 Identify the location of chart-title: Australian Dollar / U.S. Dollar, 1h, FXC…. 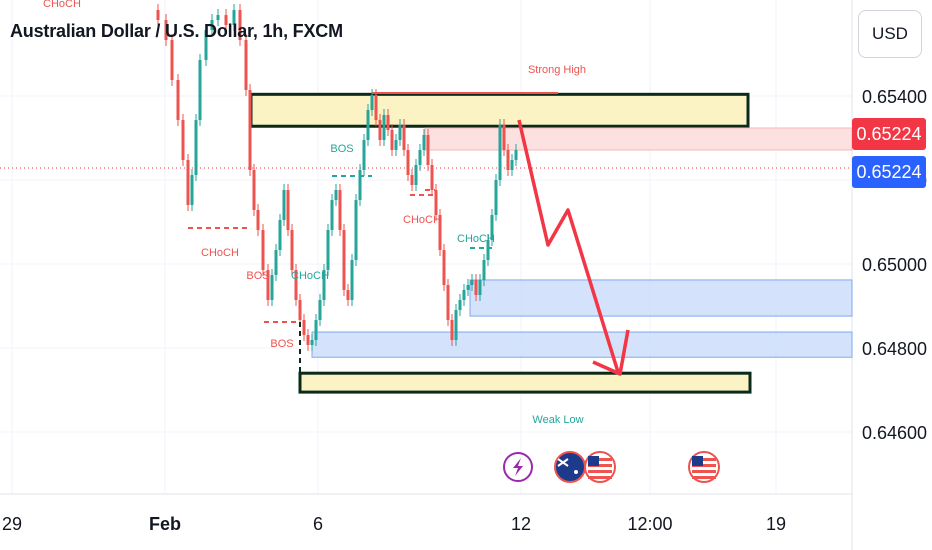
(176, 31).